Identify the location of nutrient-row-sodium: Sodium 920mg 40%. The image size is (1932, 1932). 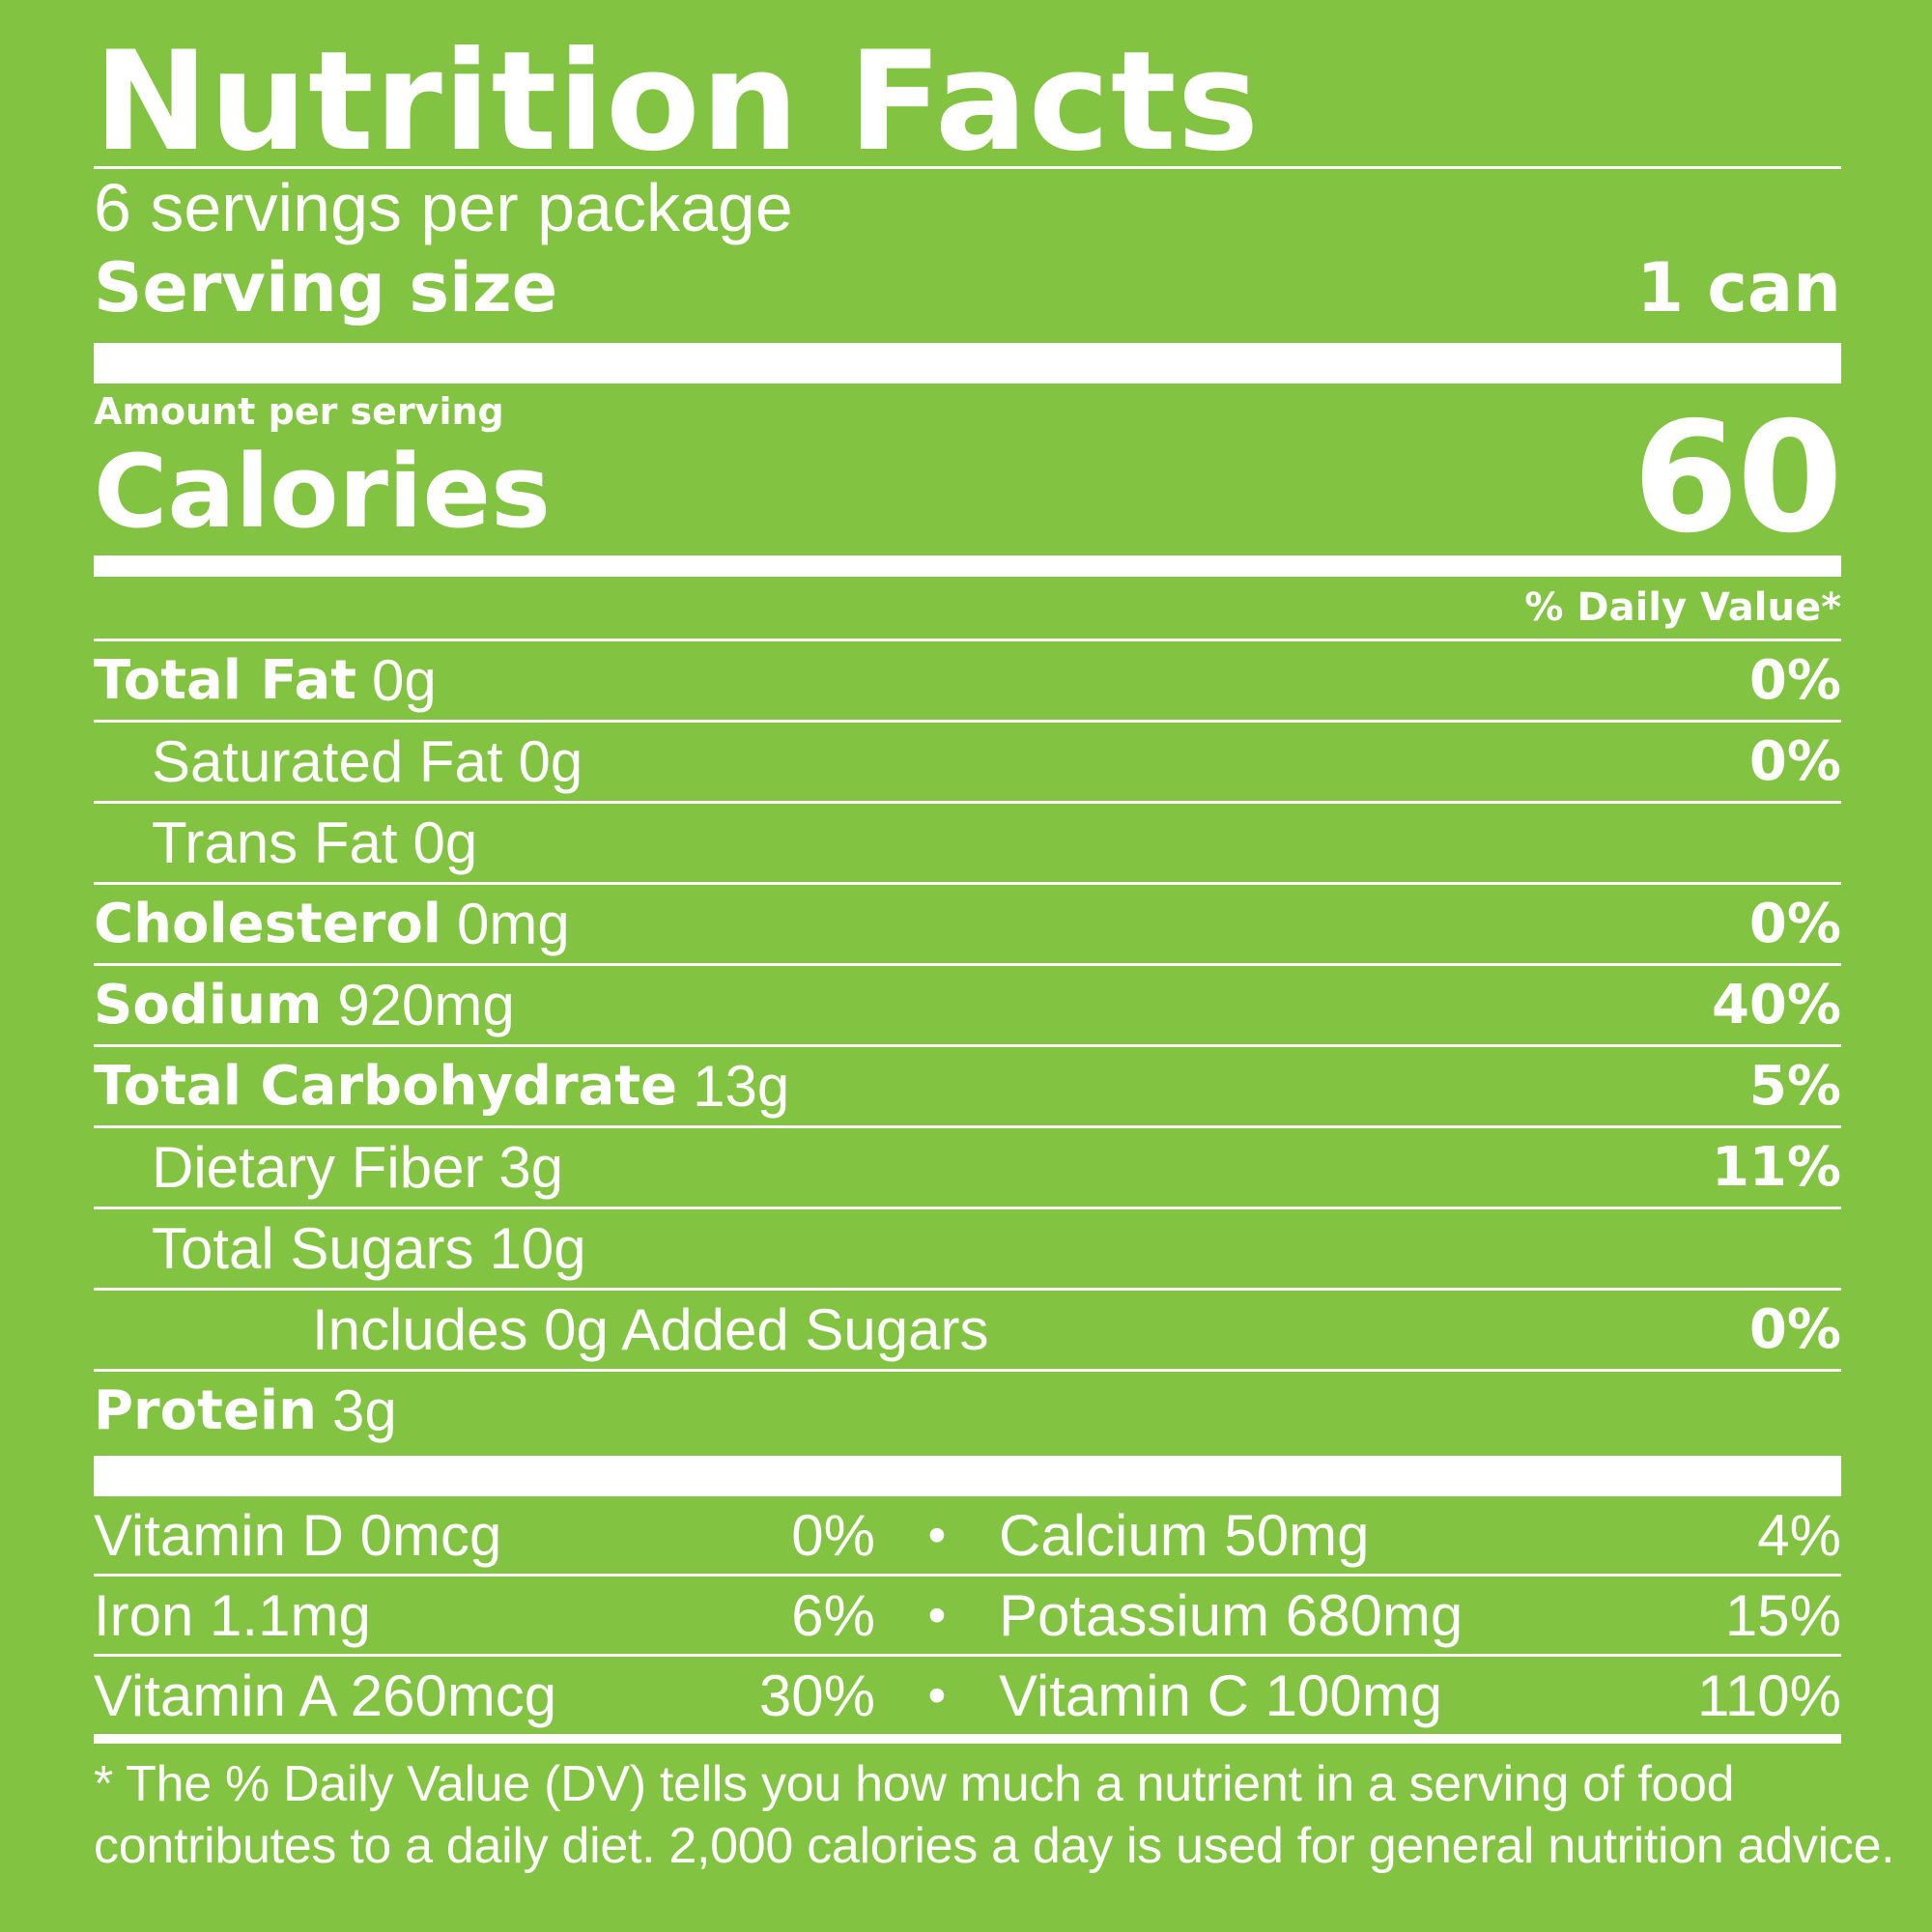
(967, 1003).